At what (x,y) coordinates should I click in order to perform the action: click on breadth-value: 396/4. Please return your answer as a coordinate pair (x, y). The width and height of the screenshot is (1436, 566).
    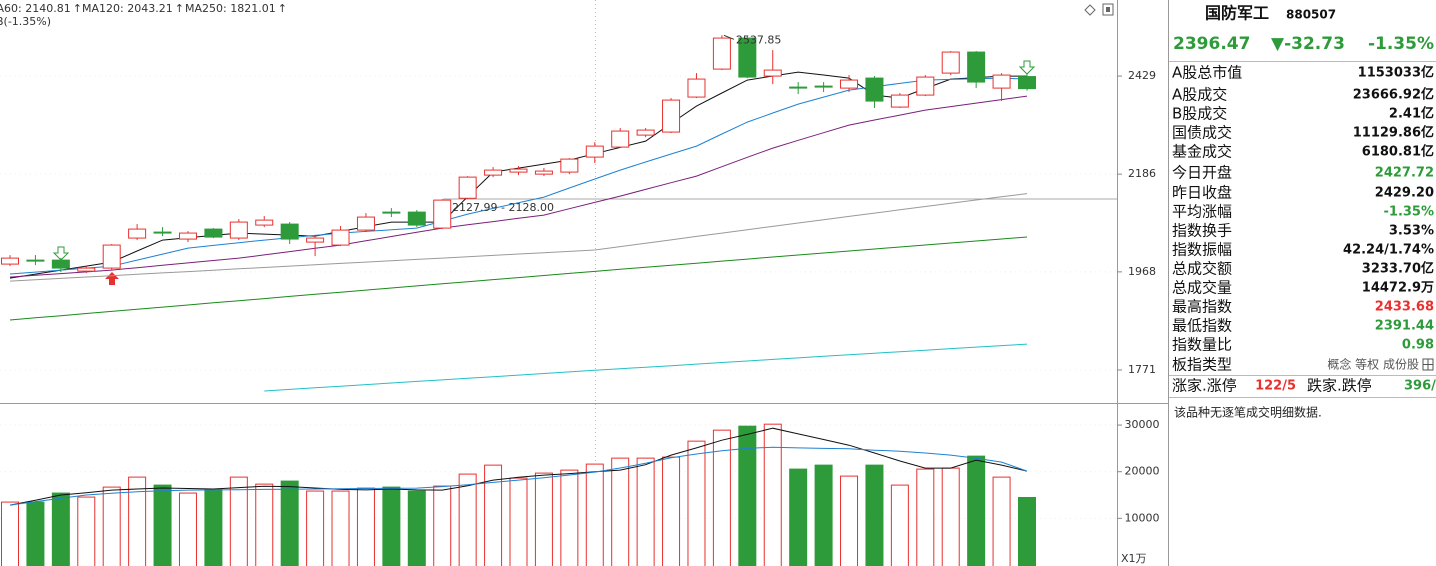
    Looking at the image, I should click on (1420, 386).